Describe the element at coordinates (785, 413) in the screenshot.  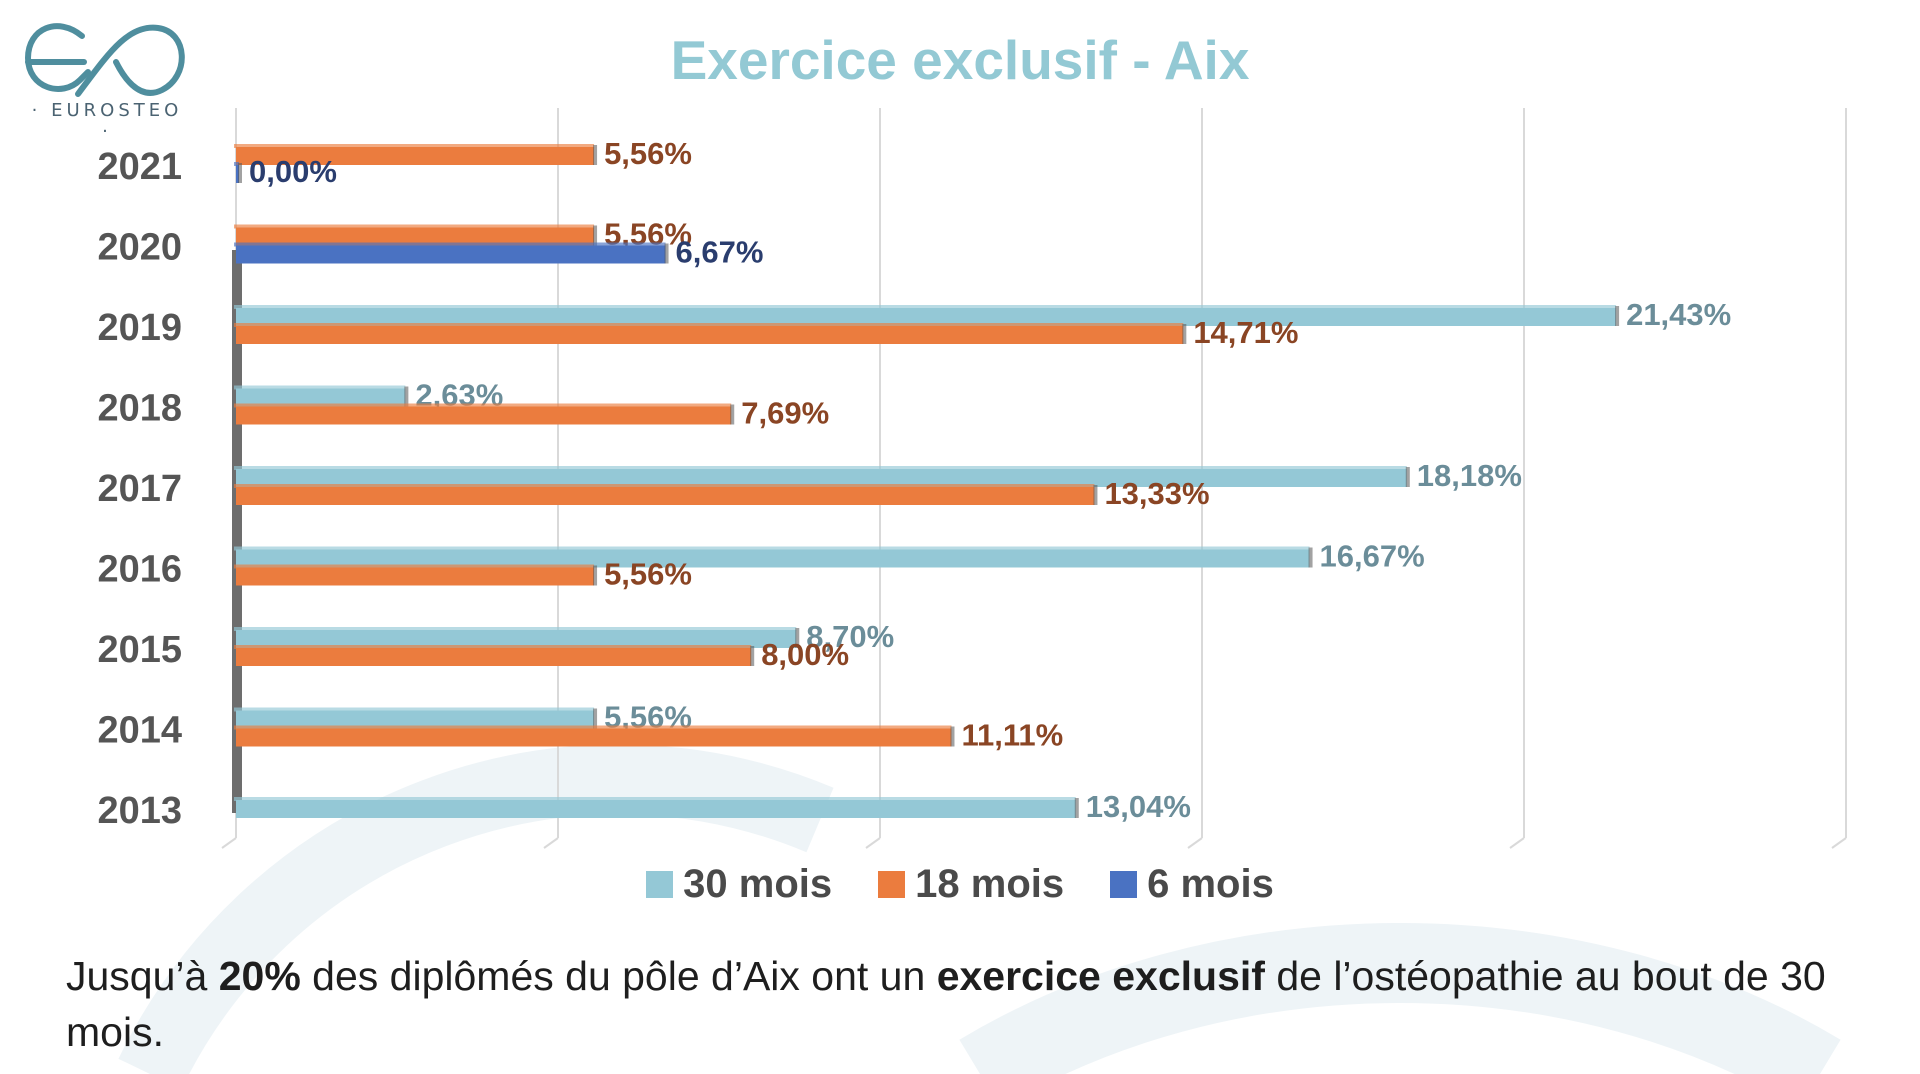
I see `data-label: 7,69%` at that location.